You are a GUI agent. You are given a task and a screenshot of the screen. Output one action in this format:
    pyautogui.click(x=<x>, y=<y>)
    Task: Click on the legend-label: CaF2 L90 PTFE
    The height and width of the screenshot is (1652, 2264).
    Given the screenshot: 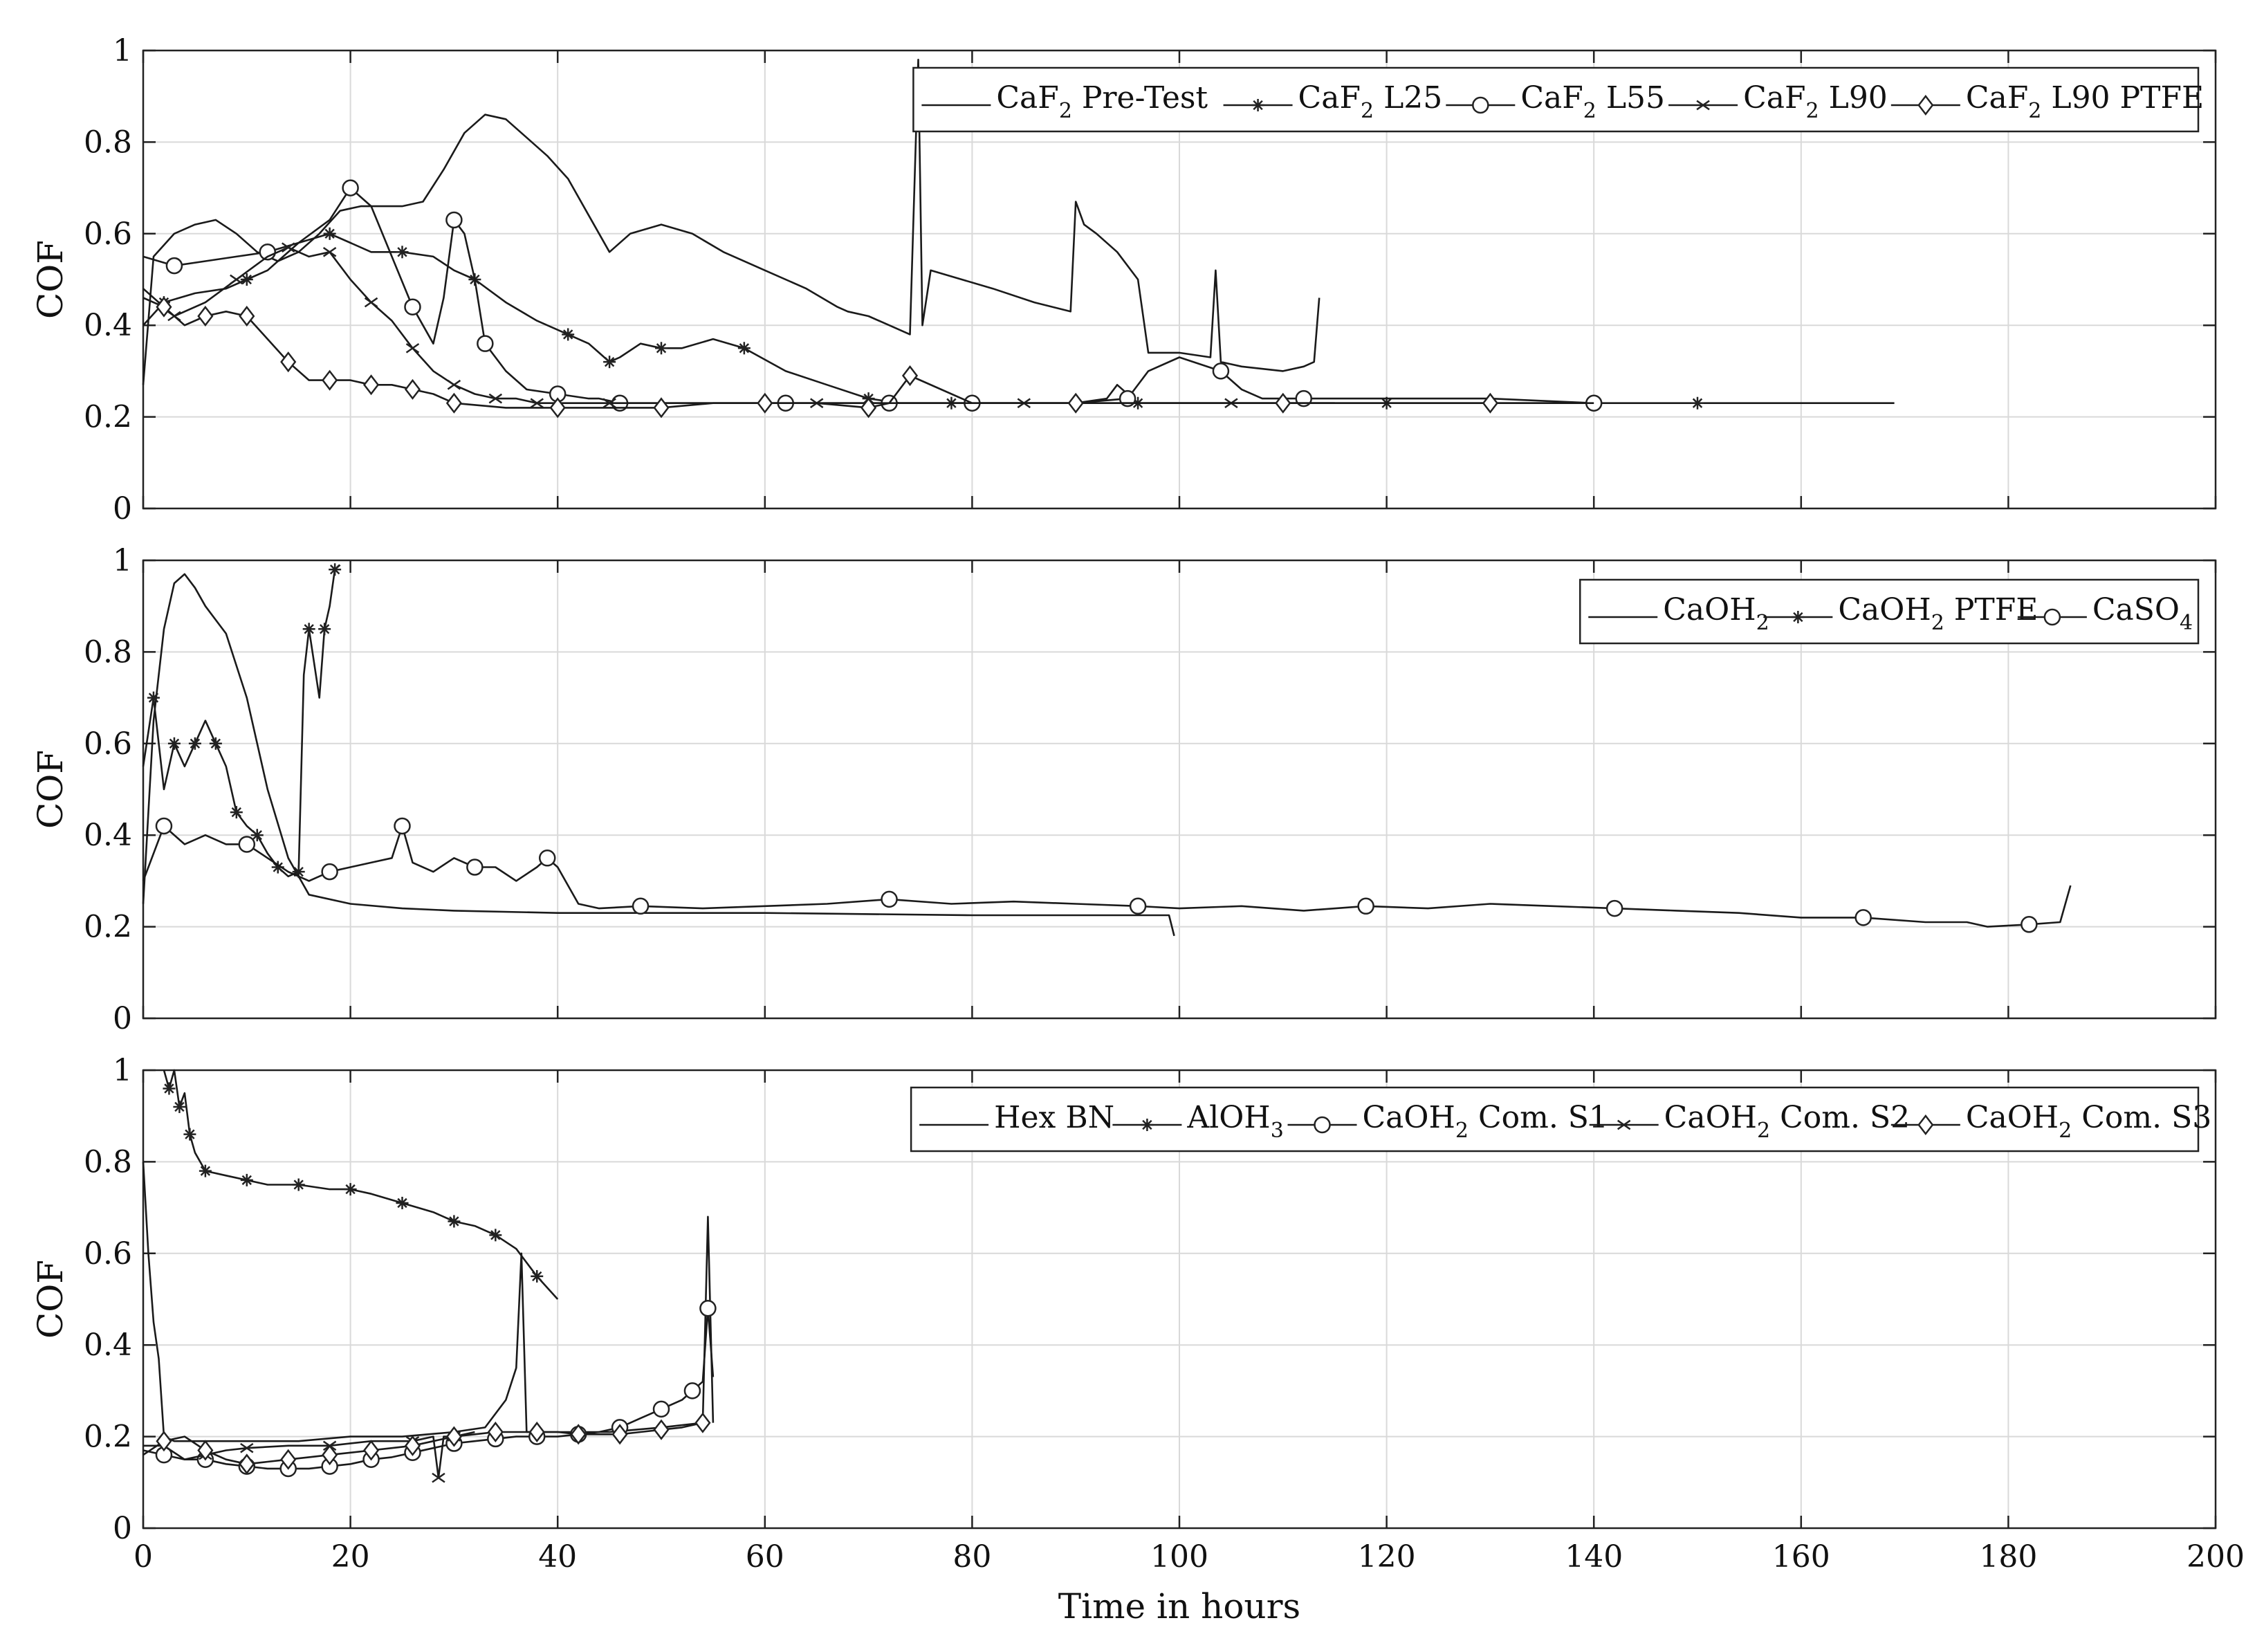 What is the action you would take?
    pyautogui.click(x=2085, y=101)
    